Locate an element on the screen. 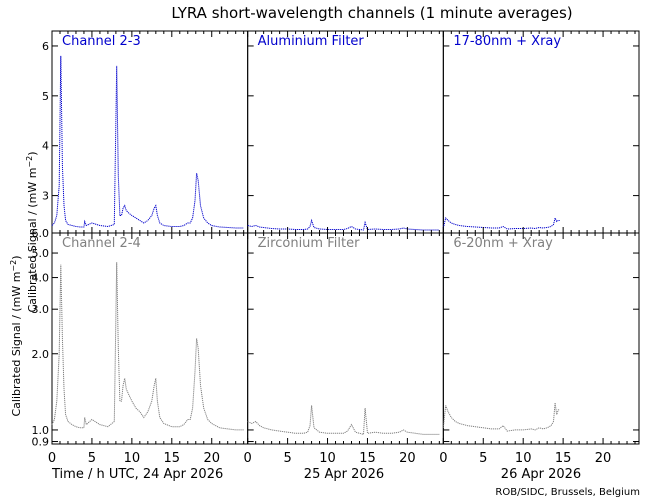 This screenshot has height=500, width=650. credit-text: ROB/SIDC, Brussels, Belgium is located at coordinates (567, 492).